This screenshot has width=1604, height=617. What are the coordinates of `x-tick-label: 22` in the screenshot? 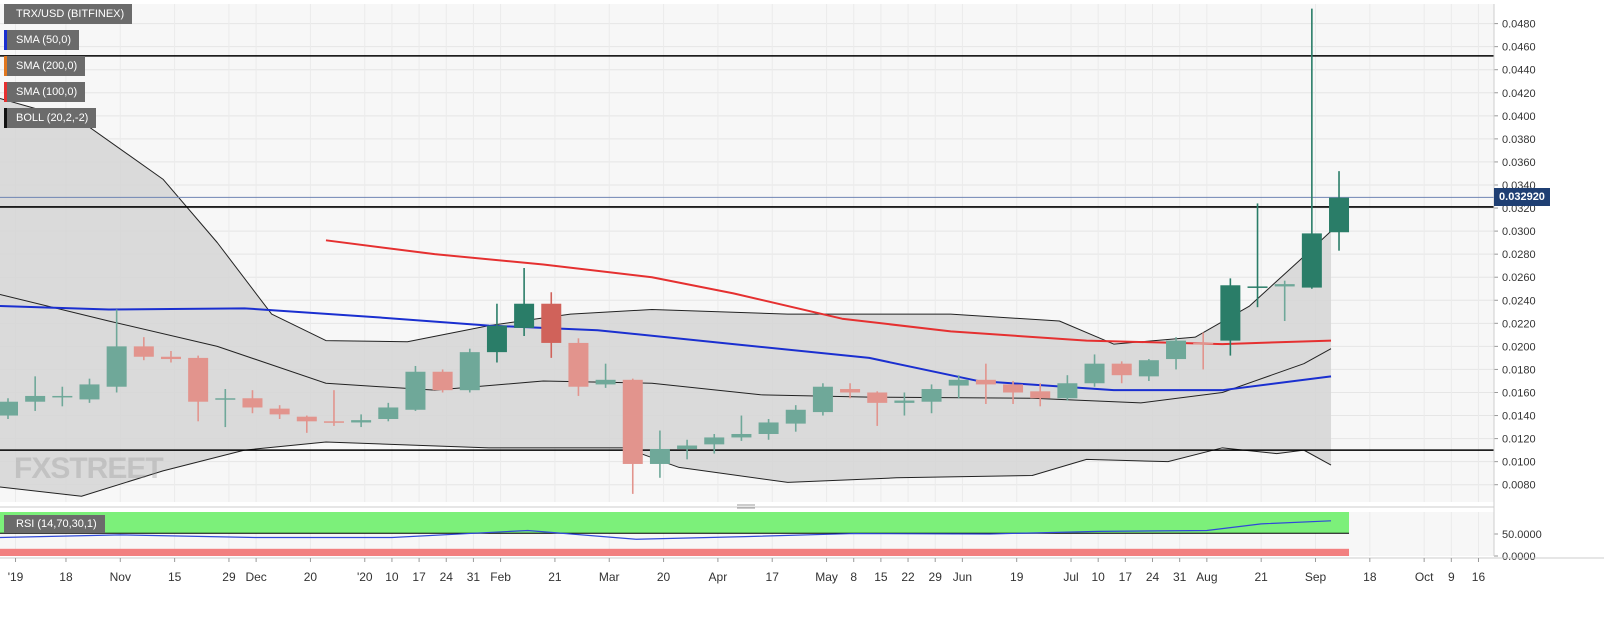 It's located at (908, 577).